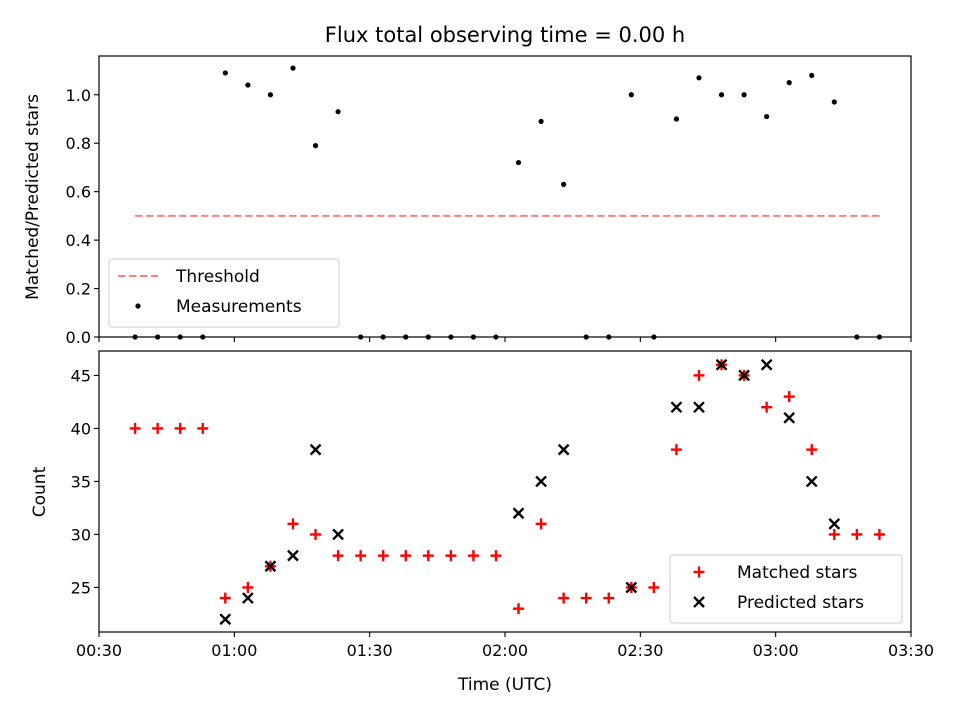  Describe the element at coordinates (81, 587) in the screenshot. I see `y-tick-label: 25` at that location.